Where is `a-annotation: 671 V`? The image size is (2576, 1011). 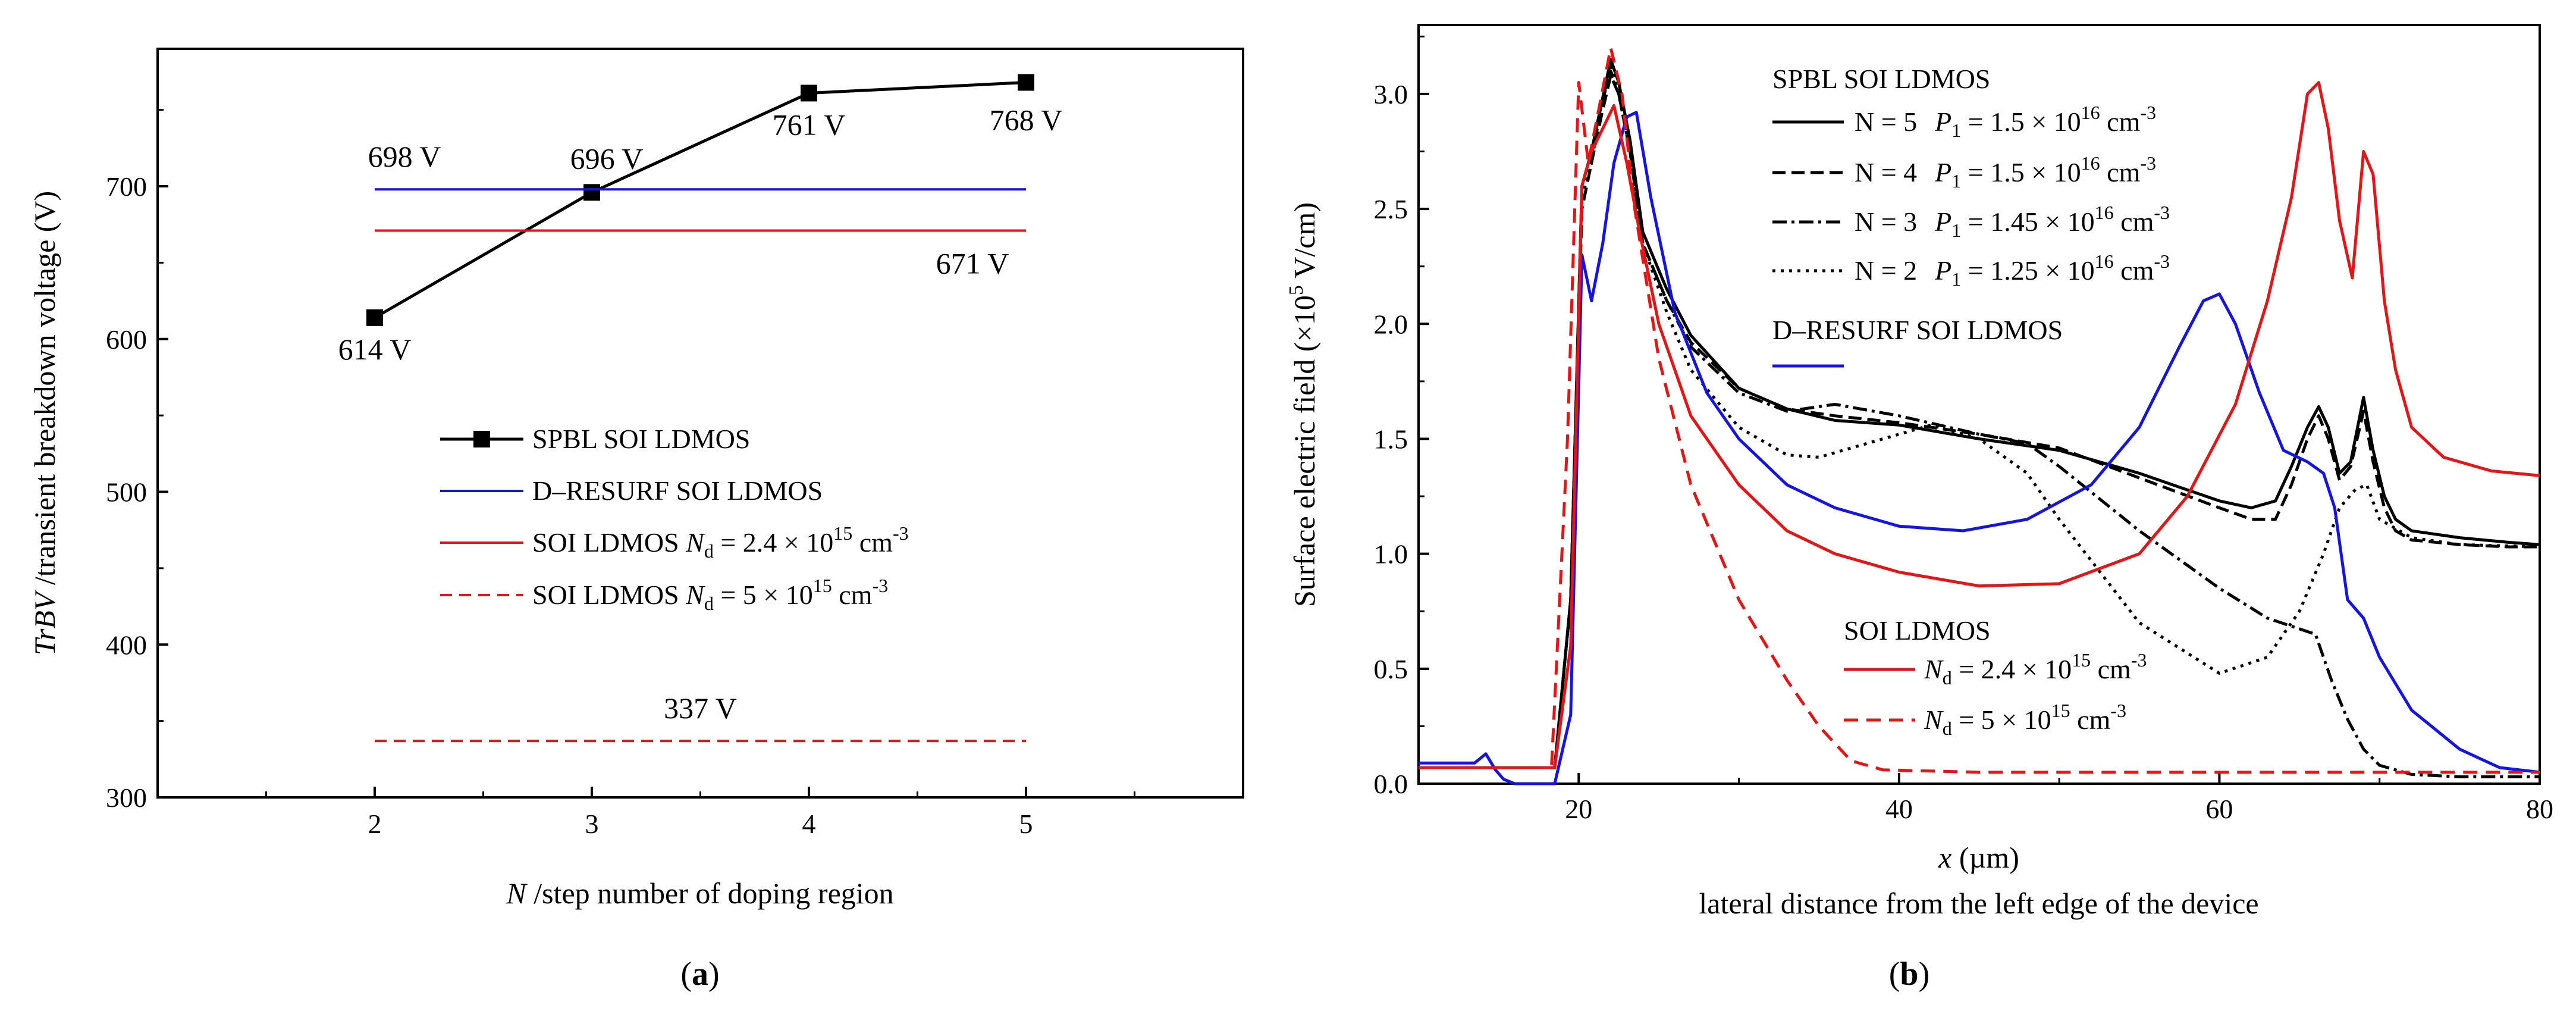 a-annotation: 671 V is located at coordinates (972, 263).